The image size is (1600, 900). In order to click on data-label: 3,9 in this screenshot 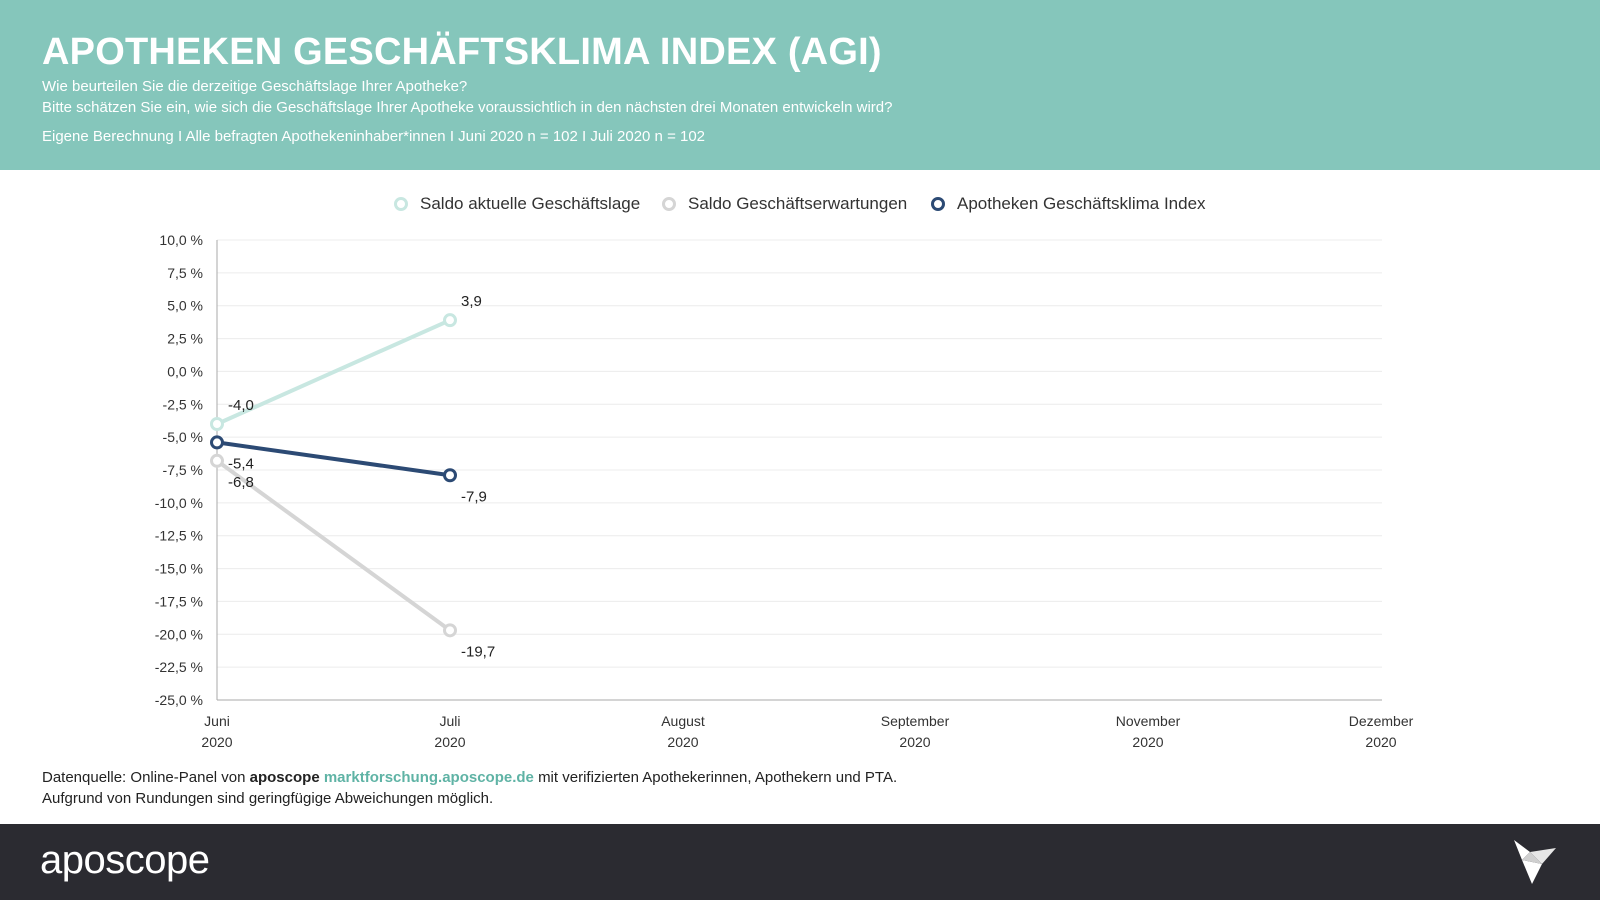, I will do `click(471, 301)`.